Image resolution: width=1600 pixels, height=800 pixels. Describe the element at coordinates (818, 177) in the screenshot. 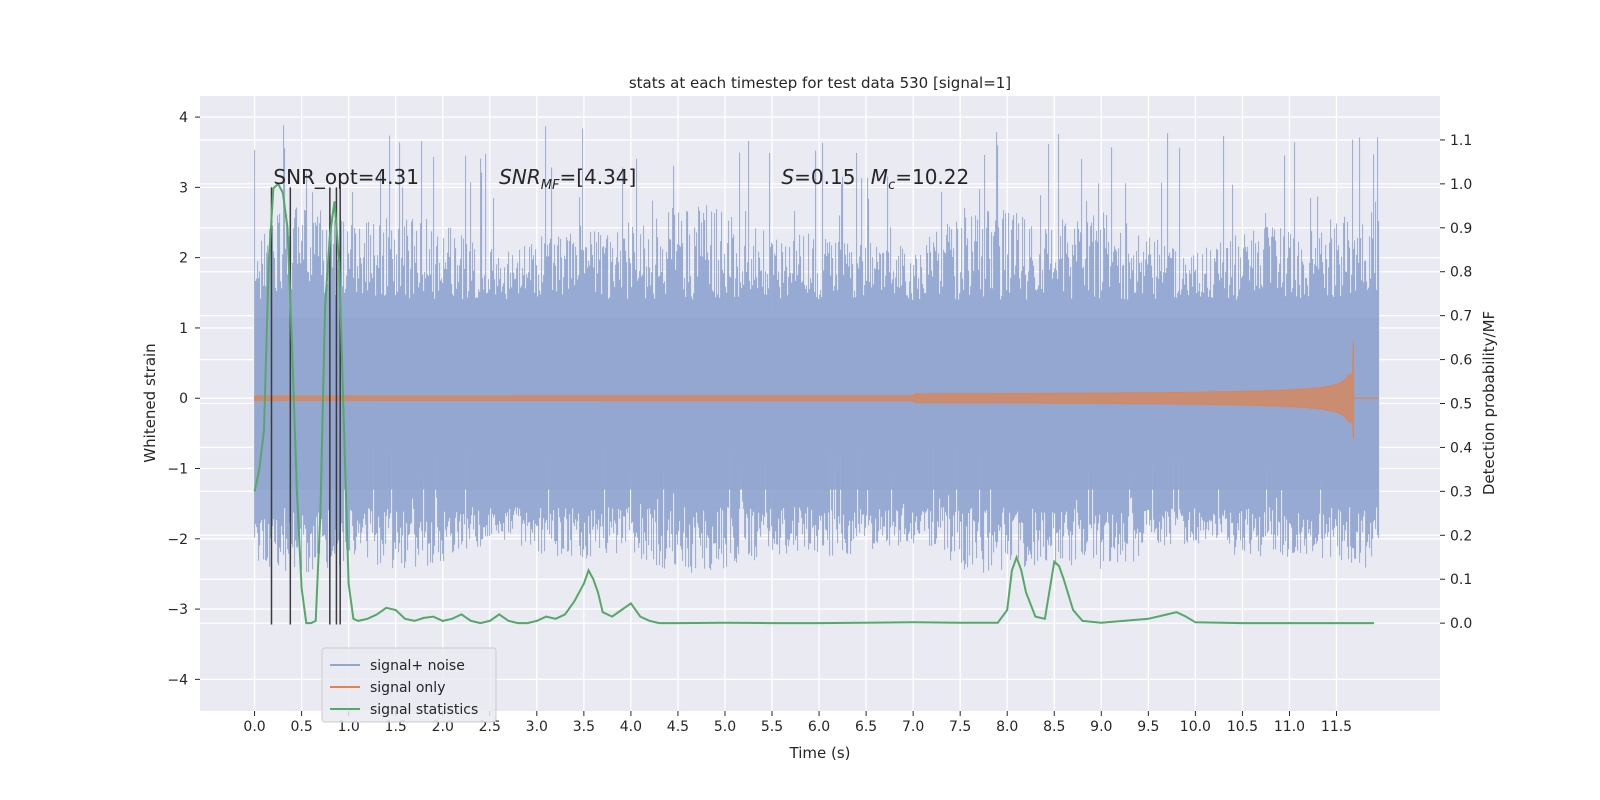

I see `annotation-text: S=0.15` at that location.